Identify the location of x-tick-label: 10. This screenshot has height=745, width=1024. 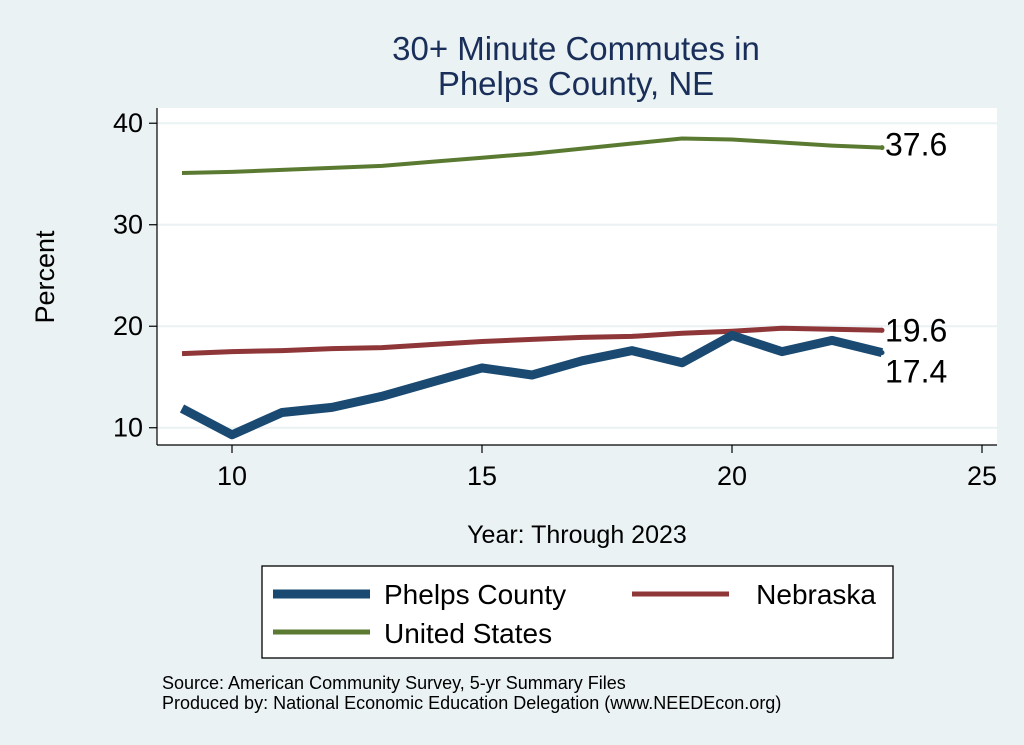
(232, 476).